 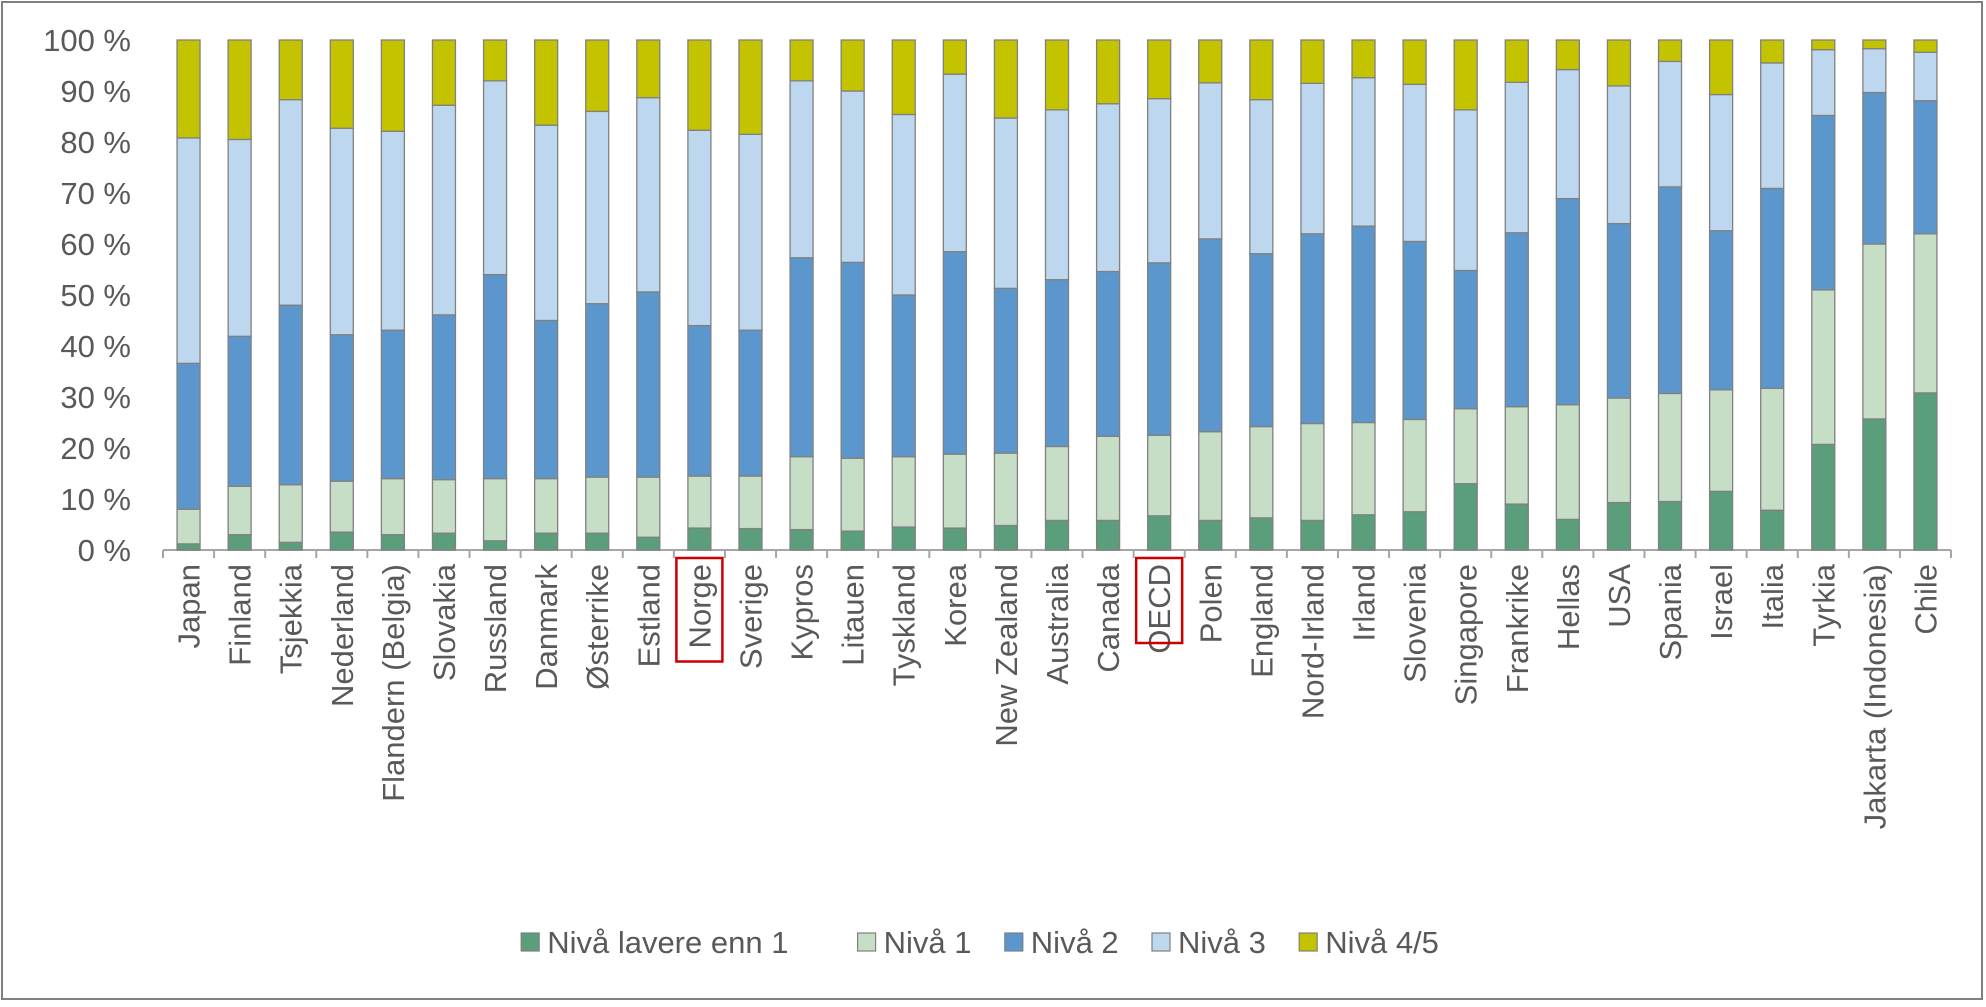 I want to click on y-tick-label: 10 %, so click(x=95, y=499).